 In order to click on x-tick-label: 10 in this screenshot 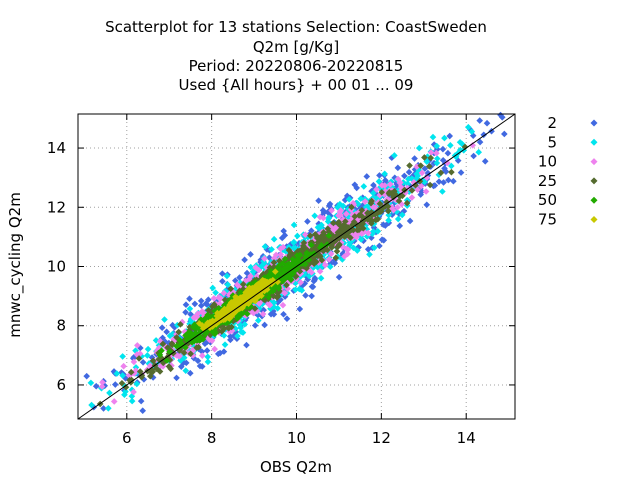, I will do `click(296, 438)`.